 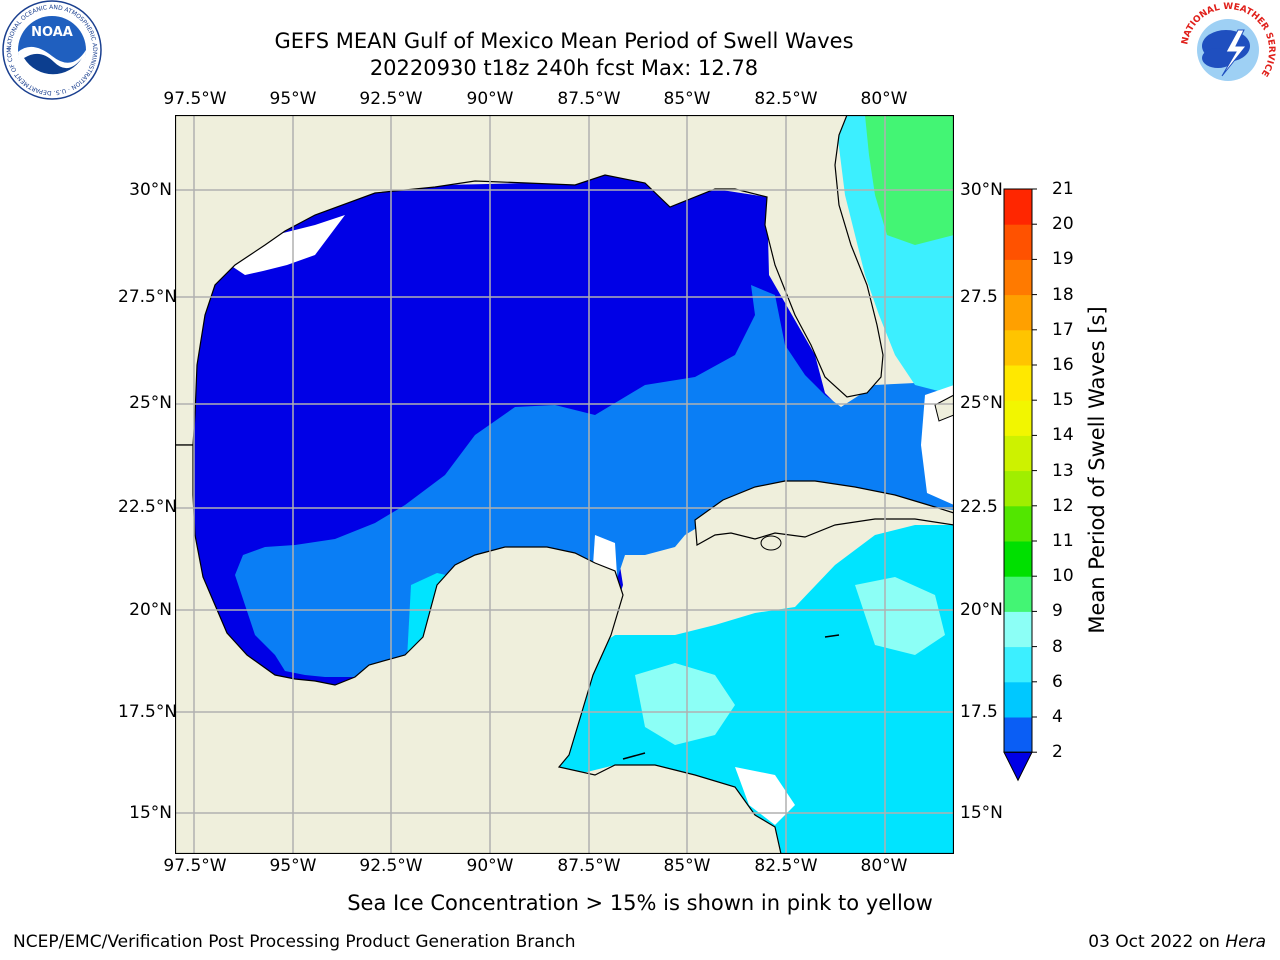 What do you see at coordinates (1057, 752) in the screenshot?
I see `colorbar-tick-label: 2` at bounding box center [1057, 752].